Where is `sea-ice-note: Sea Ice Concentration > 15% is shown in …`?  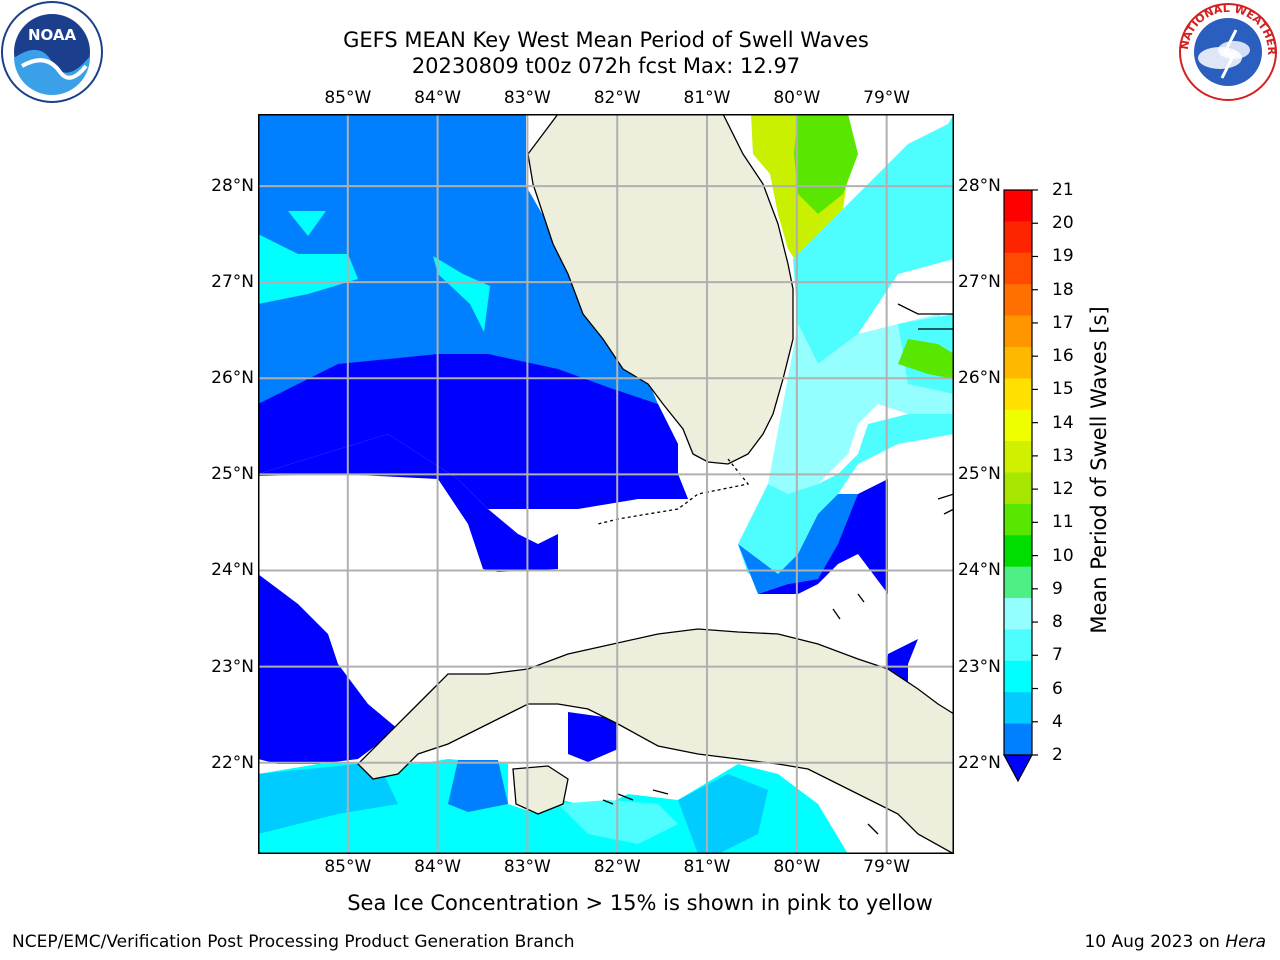
sea-ice-note: Sea Ice Concentration > 15% is shown in … is located at coordinates (640, 903).